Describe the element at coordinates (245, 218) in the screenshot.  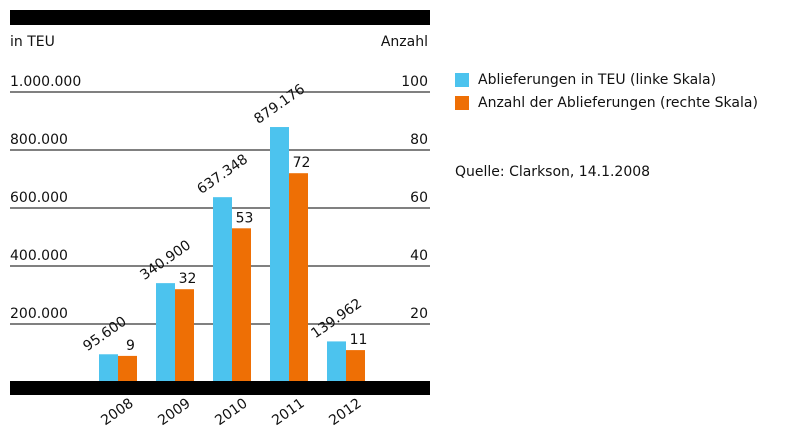
I see `value-label: 53` at that location.